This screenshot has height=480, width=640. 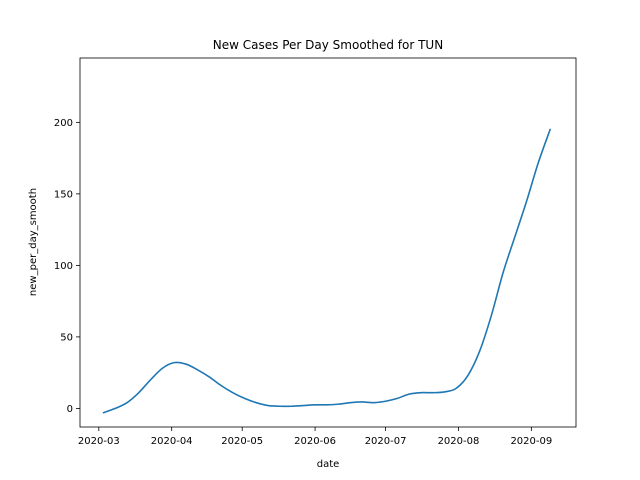 I want to click on x-axis-label: date, so click(x=328, y=464).